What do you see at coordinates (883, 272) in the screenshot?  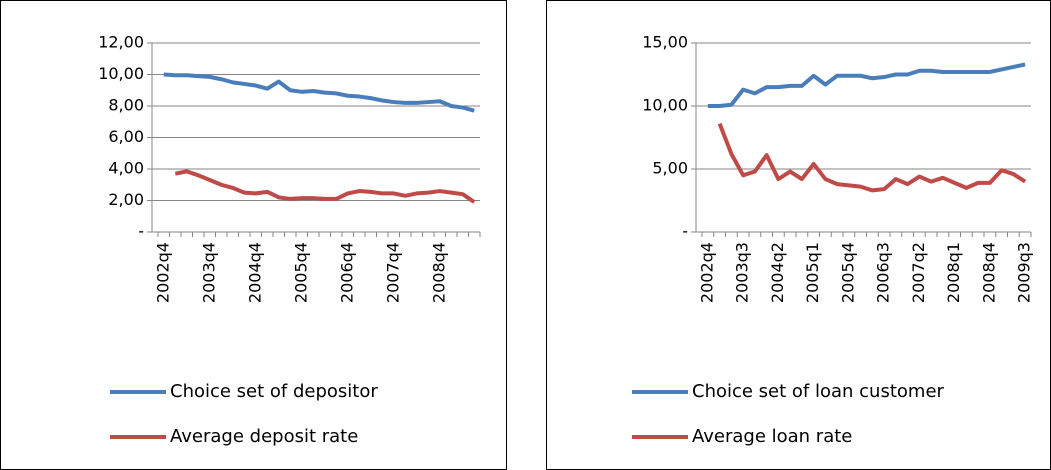 I see `x-tick-label: 2006q3` at bounding box center [883, 272].